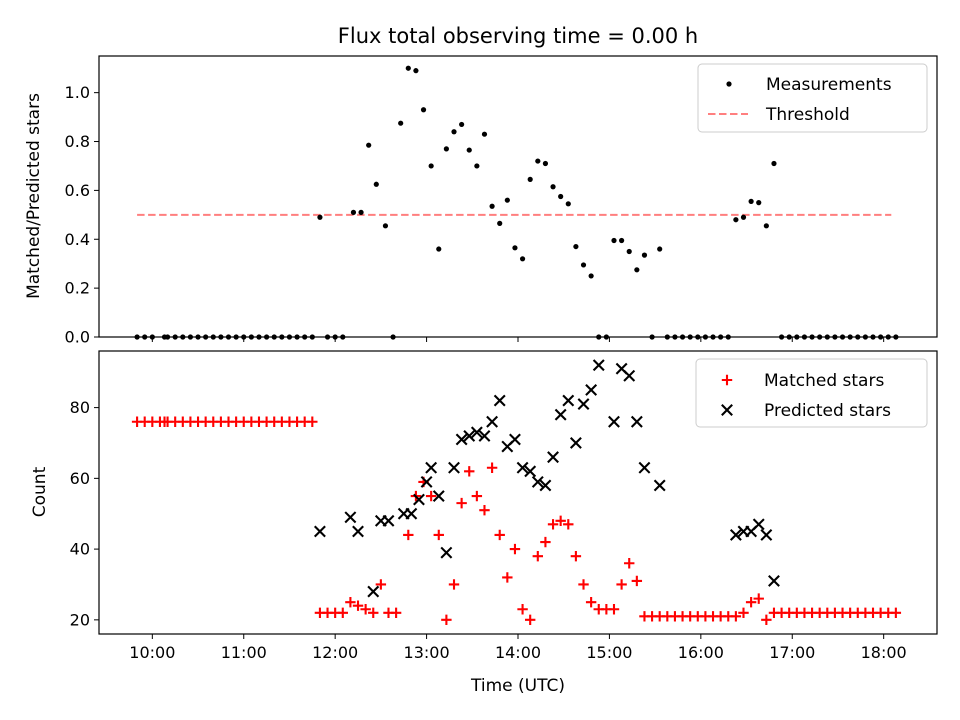  I want to click on bottom-y-tick-label: 20, so click(80, 619).